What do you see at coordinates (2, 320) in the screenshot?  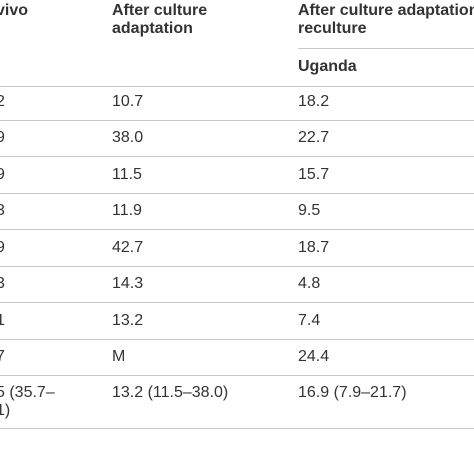 I see `row-7-col-in-vivo: 1` at bounding box center [2, 320].